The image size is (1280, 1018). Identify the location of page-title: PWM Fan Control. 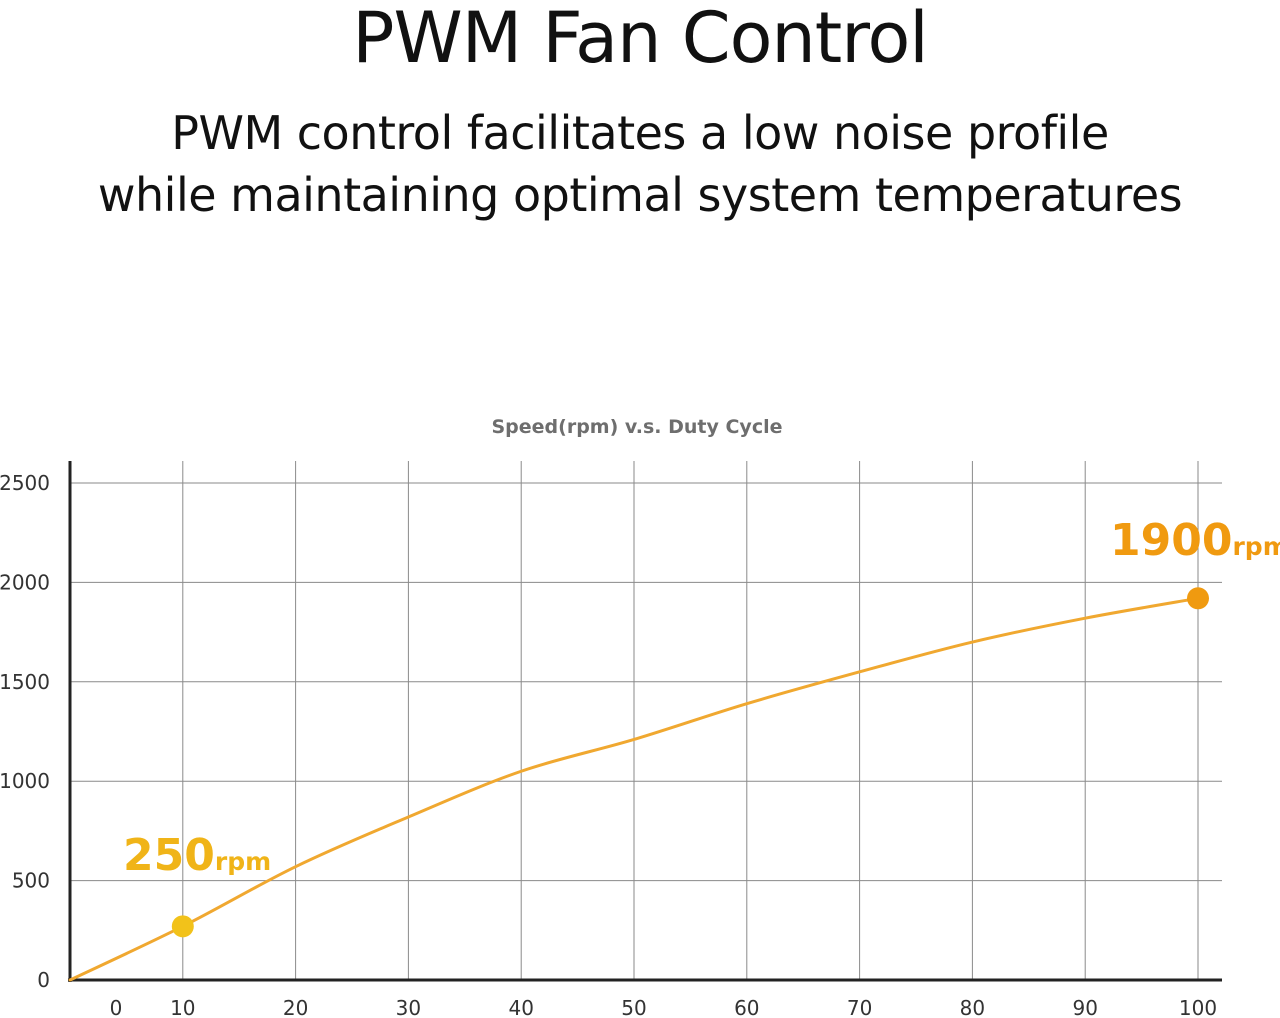
(640, 39).